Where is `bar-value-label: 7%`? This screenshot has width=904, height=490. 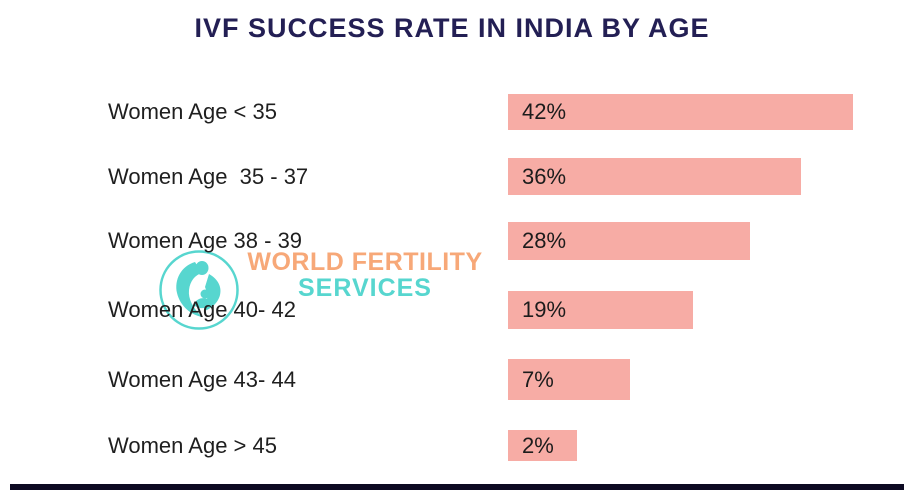
bar-value-label: 7% is located at coordinates (538, 379).